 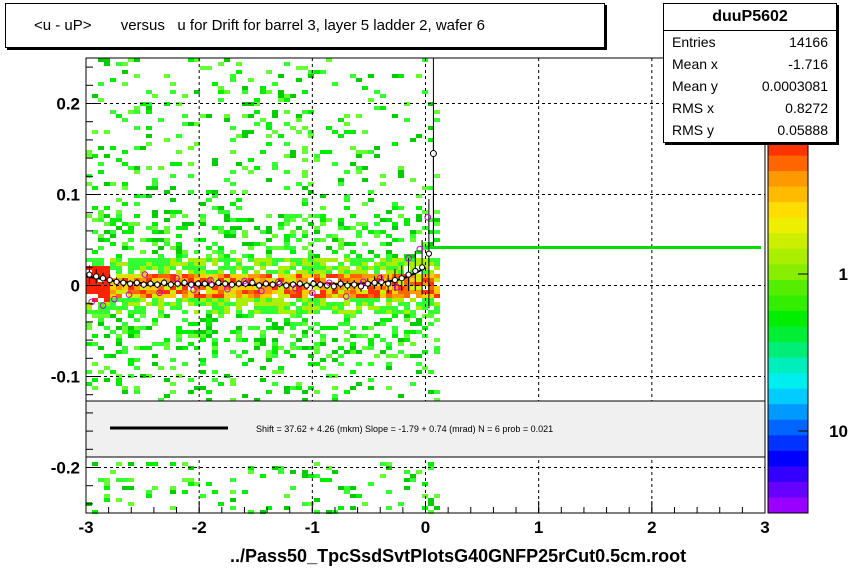 I want to click on stats-separator, so click(x=750, y=30).